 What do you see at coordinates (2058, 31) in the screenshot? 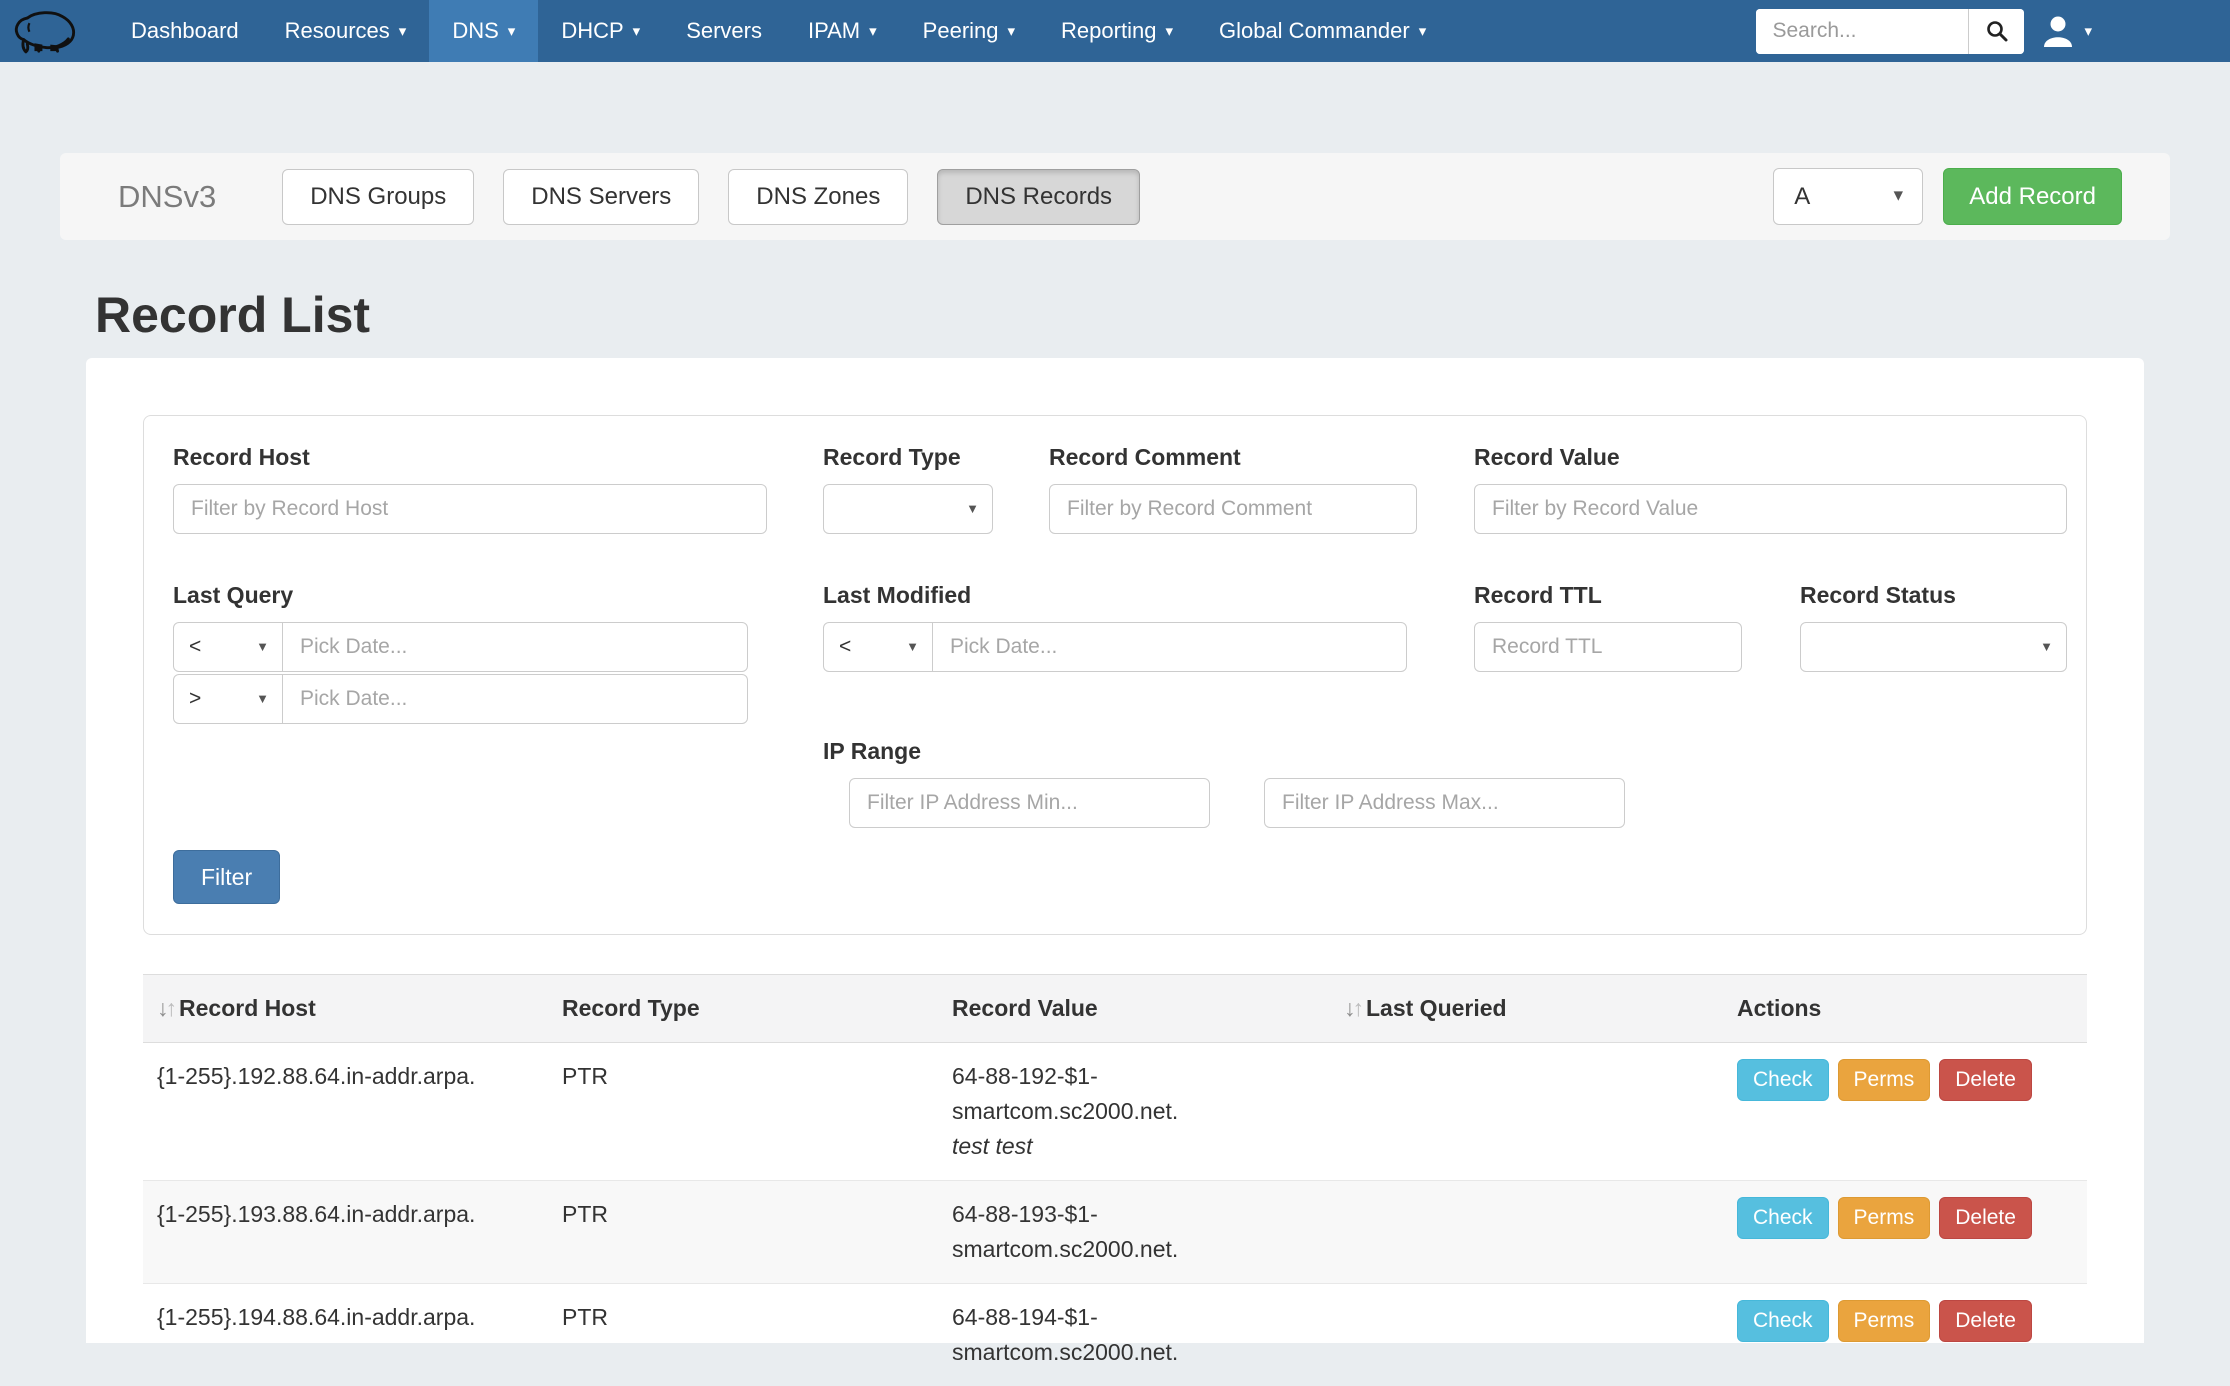
I see `user-icon` at bounding box center [2058, 31].